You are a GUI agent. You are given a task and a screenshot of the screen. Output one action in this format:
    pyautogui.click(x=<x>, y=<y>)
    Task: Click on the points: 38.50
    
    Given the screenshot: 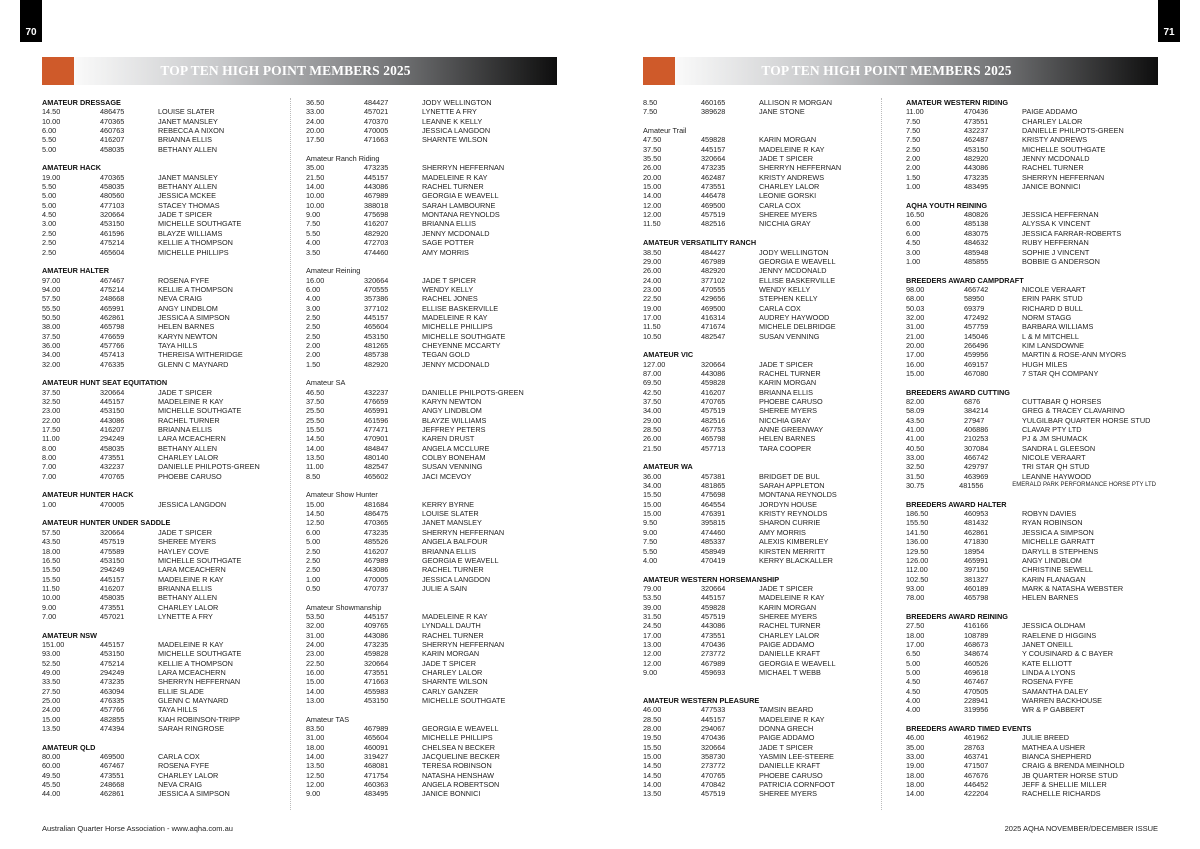 What is the action you would take?
    pyautogui.click(x=652, y=252)
    